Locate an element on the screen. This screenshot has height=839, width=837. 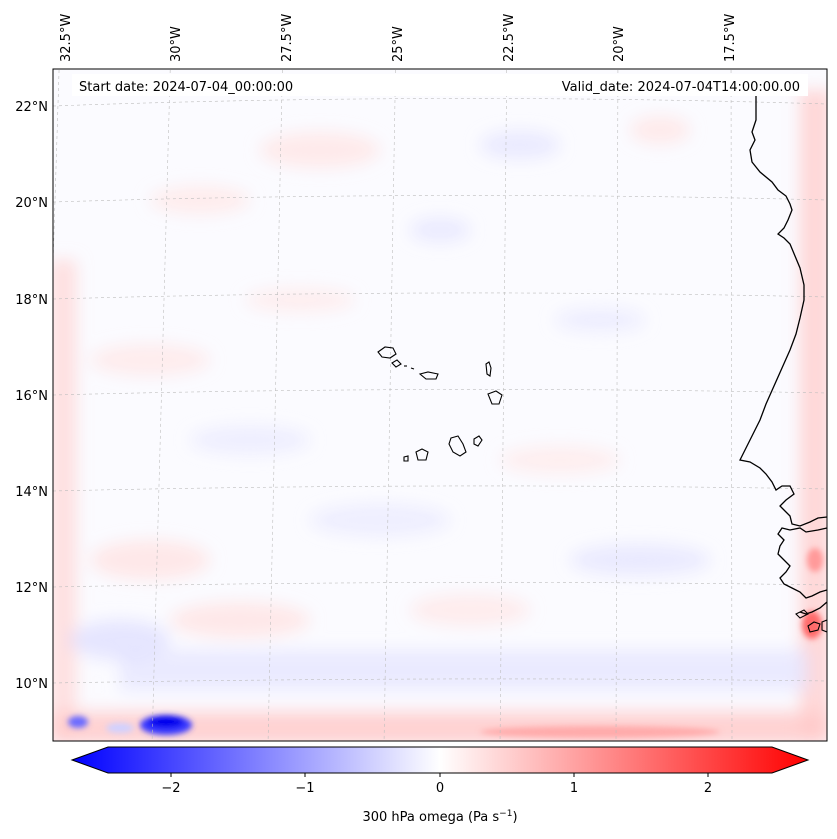
header-band is located at coordinates (440, 85).